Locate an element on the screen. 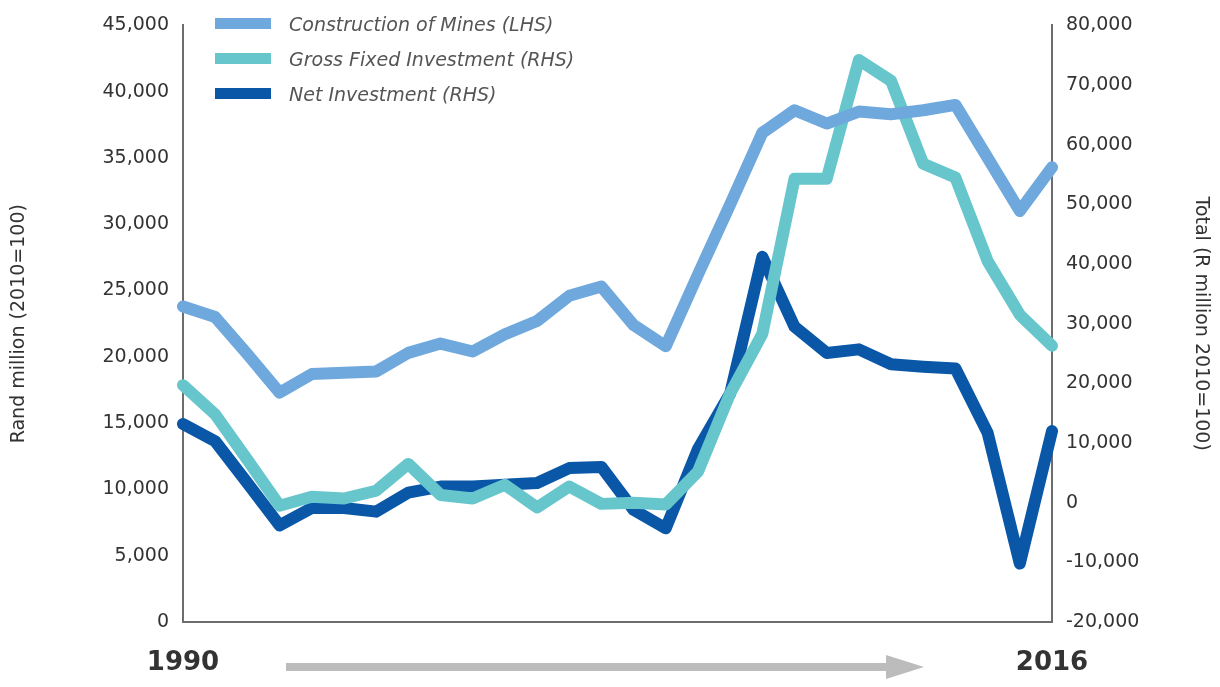 This screenshot has width=1220, height=687. y2-tick-label: 10,000 is located at coordinates (1099, 440).